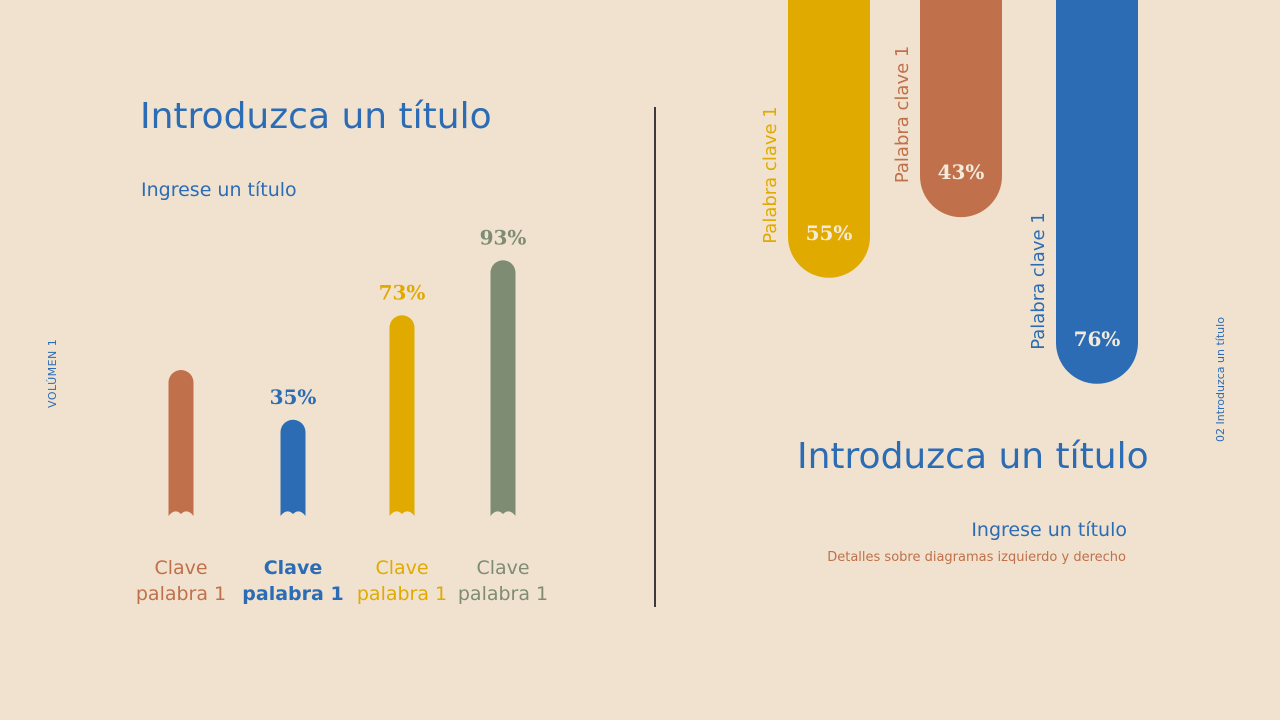  Describe the element at coordinates (503, 237) in the screenshot. I see `left-bar-value-label: 93%` at that location.